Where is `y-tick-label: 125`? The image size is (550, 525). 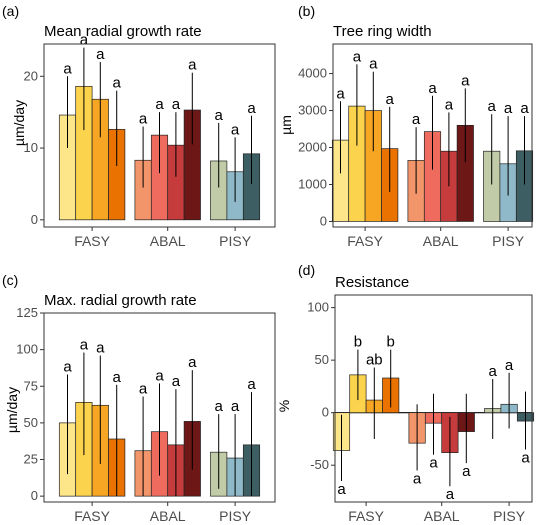 y-tick-label: 125 is located at coordinates (27, 312).